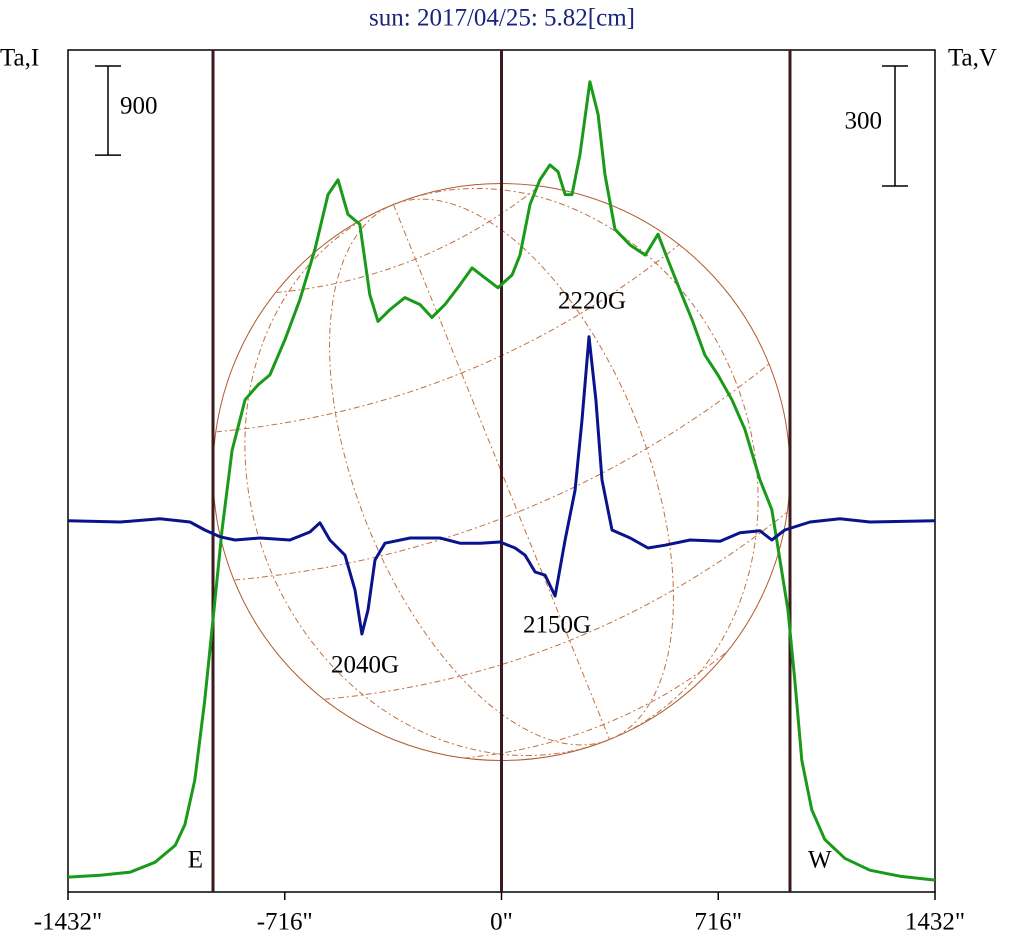 Image resolution: width=1009 pixels, height=941 pixels. I want to click on y2-axis-label: Ta,V, so click(972, 58).